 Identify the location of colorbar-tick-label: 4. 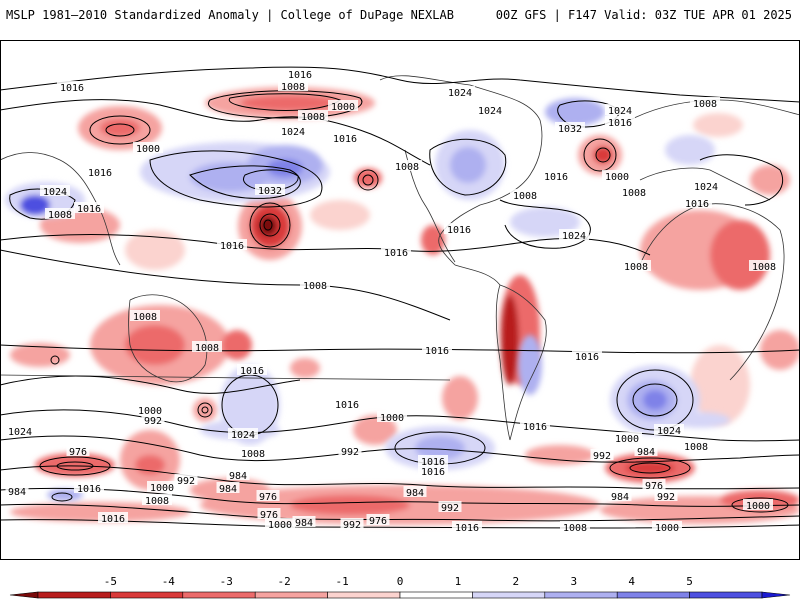
(631, 581).